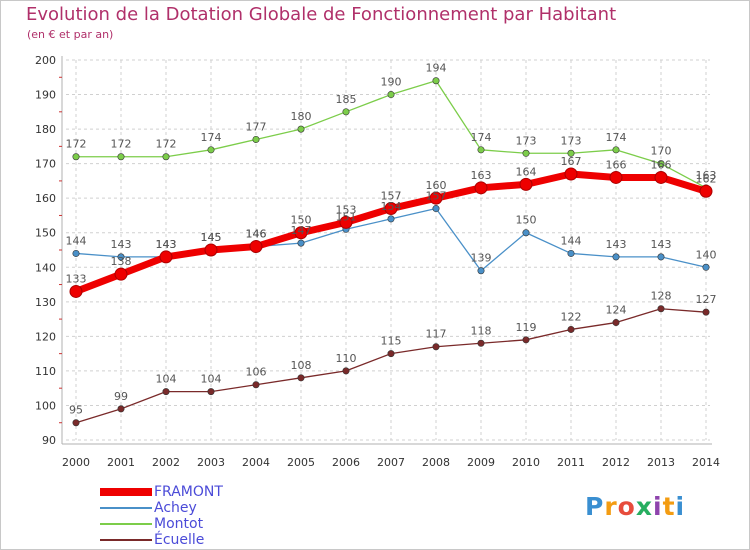 The image size is (750, 550). I want to click on data-label: 115, so click(391, 341).